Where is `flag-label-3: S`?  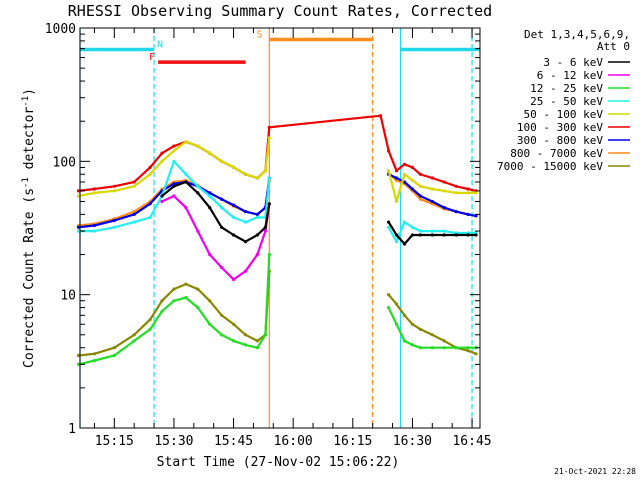 flag-label-3: S is located at coordinates (259, 34).